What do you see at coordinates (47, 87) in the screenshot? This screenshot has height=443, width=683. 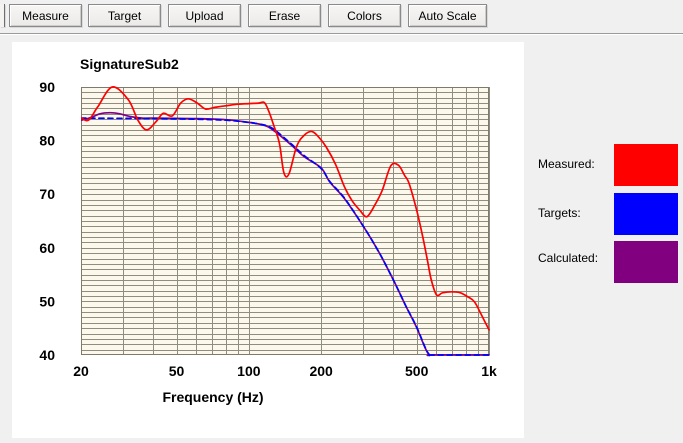 I see `svg-text: 90` at bounding box center [47, 87].